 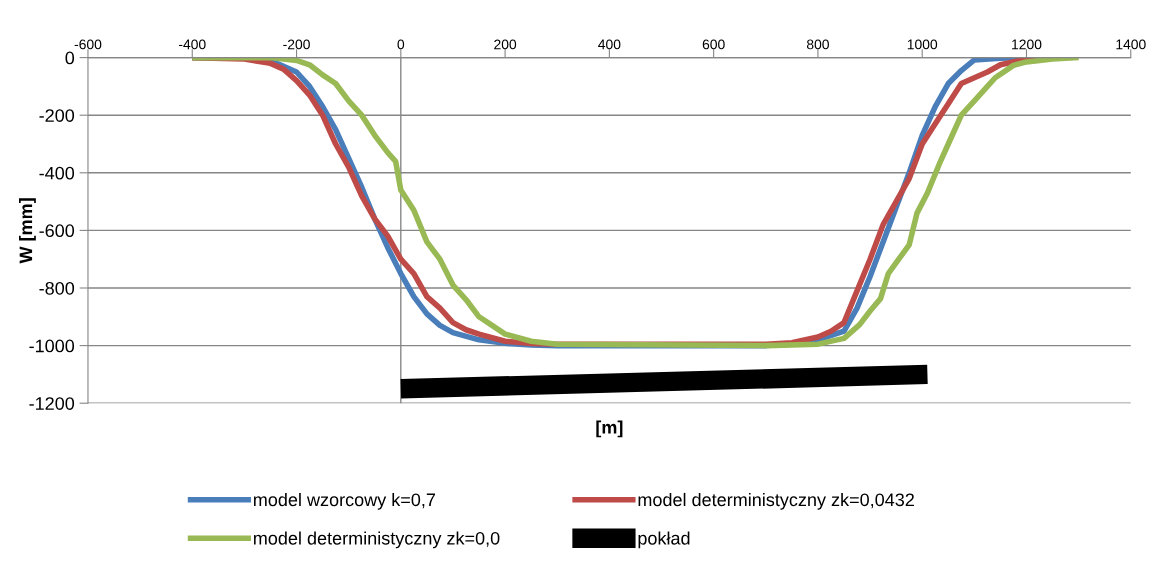 What do you see at coordinates (27, 231) in the screenshot?
I see `y-axis-title: W [mm]` at bounding box center [27, 231].